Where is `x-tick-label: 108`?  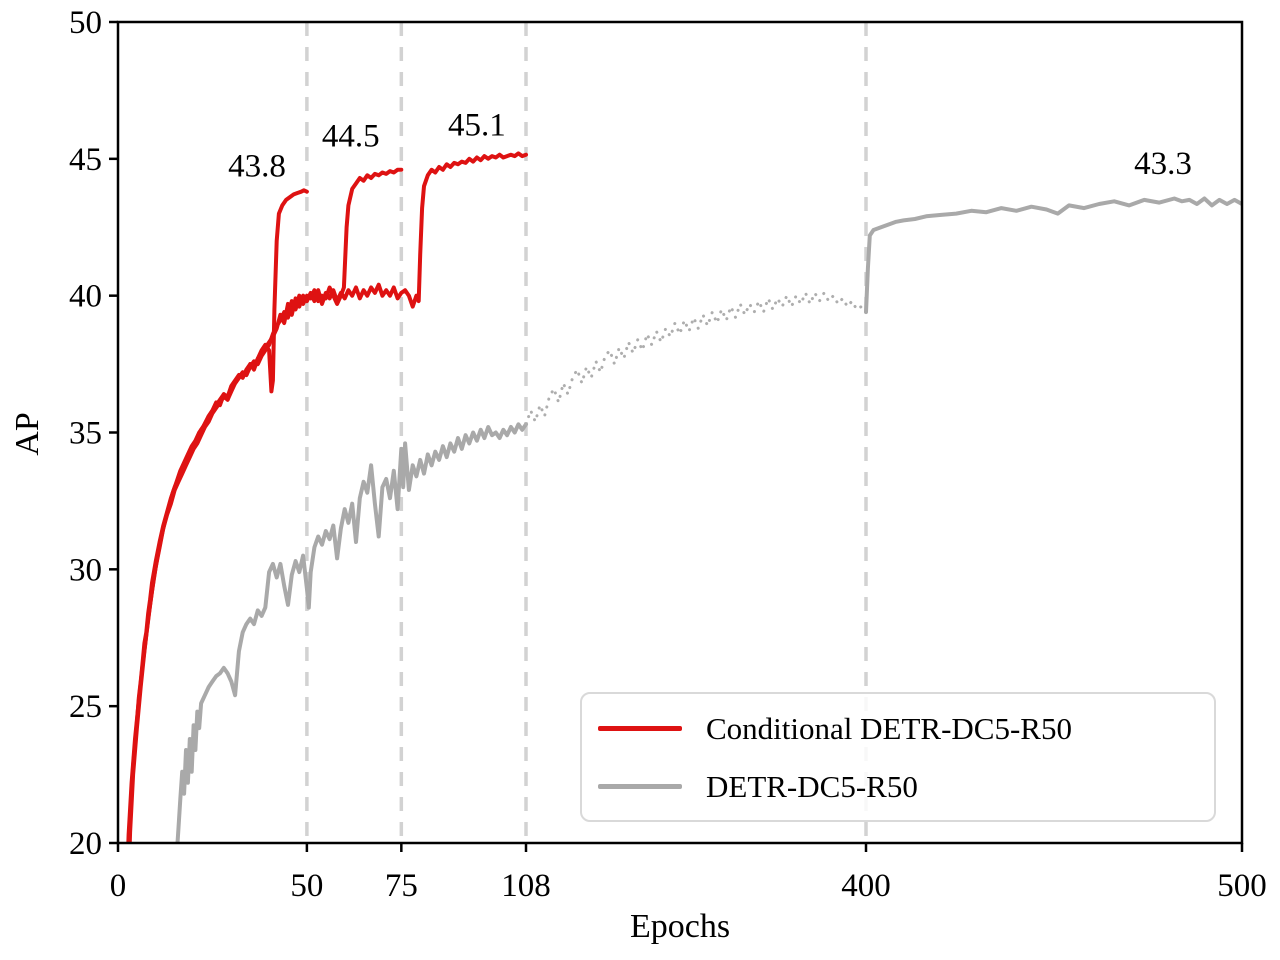 x-tick-label: 108 is located at coordinates (526, 886).